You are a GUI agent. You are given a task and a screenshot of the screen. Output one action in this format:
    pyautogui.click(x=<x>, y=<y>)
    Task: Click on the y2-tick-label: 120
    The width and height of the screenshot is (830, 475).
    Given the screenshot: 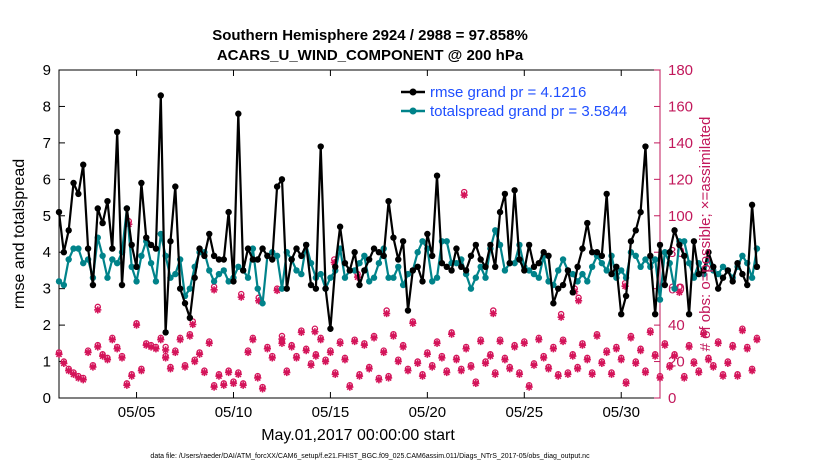 What is the action you would take?
    pyautogui.click(x=680, y=179)
    